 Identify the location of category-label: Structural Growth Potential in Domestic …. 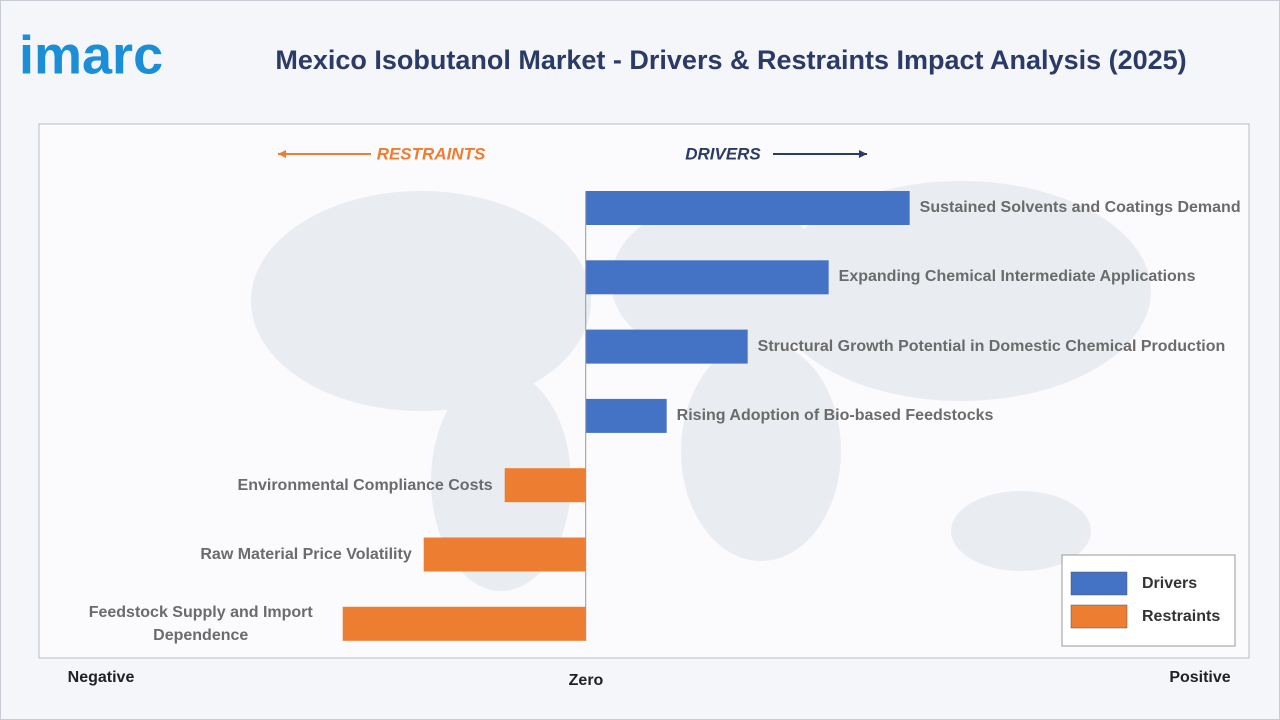
(991, 346).